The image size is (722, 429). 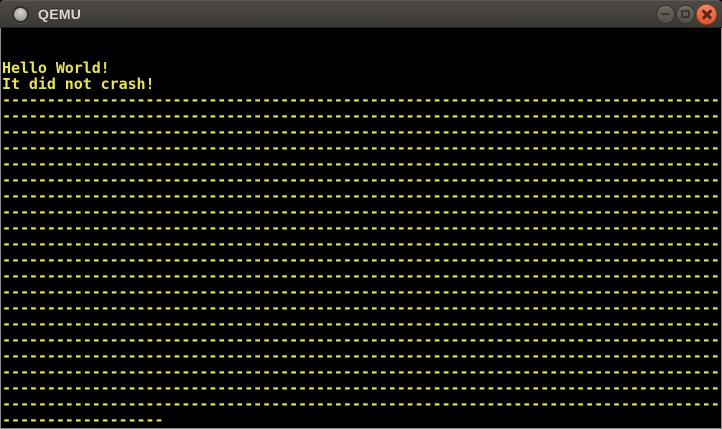 I want to click on maximize-button, so click(x=685, y=14).